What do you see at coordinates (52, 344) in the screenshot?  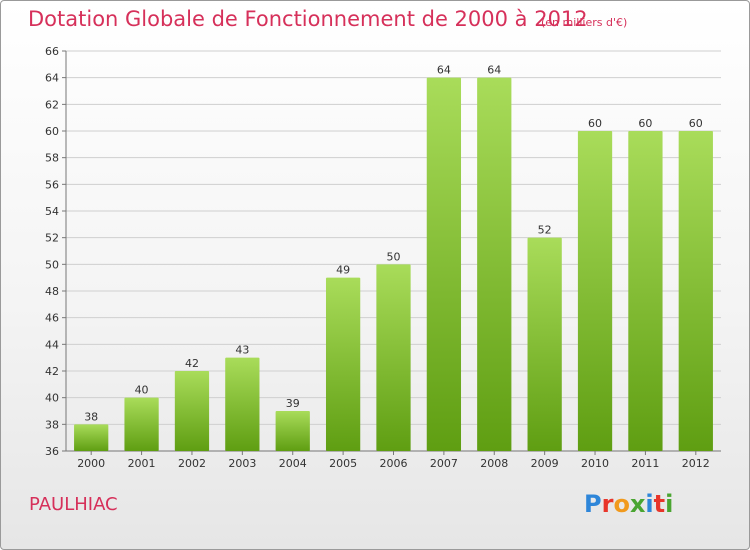 I see `y-tick-label: 44` at bounding box center [52, 344].